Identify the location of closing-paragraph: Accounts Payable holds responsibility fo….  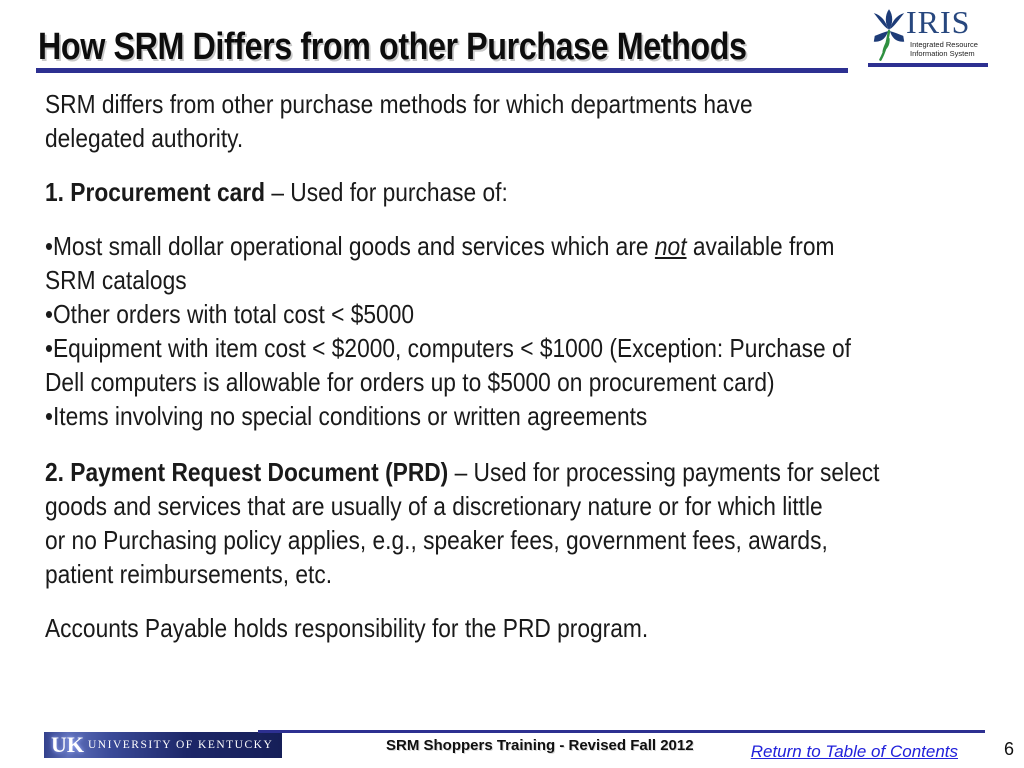
(513, 628).